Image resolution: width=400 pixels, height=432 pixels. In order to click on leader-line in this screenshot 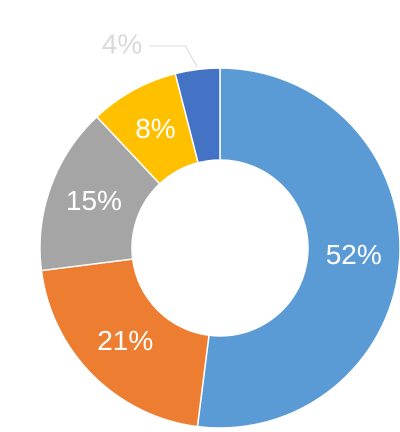, I will do `click(174, 56)`.